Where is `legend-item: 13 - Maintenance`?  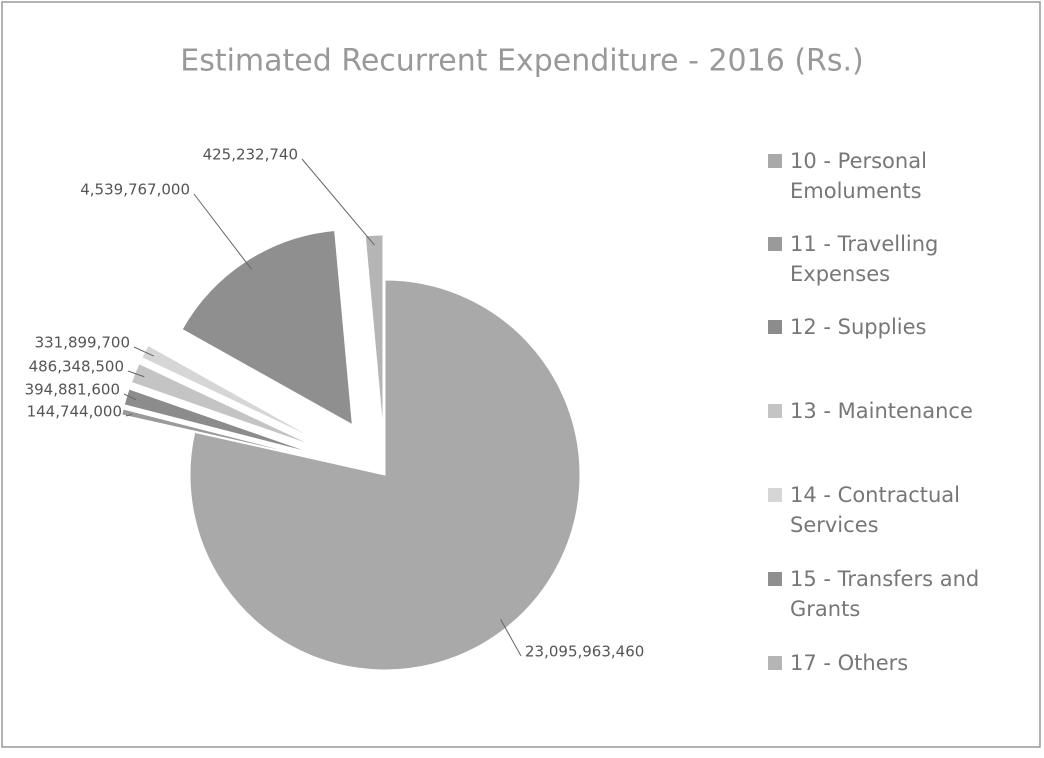 legend-item: 13 - Maintenance is located at coordinates (880, 411).